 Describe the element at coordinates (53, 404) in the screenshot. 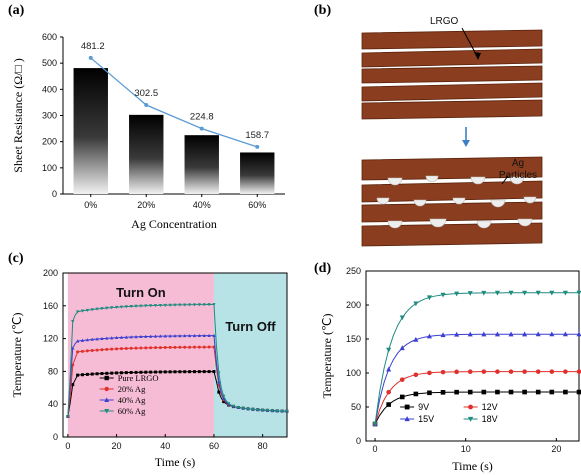

I see `y-tick-label-c: 40` at that location.